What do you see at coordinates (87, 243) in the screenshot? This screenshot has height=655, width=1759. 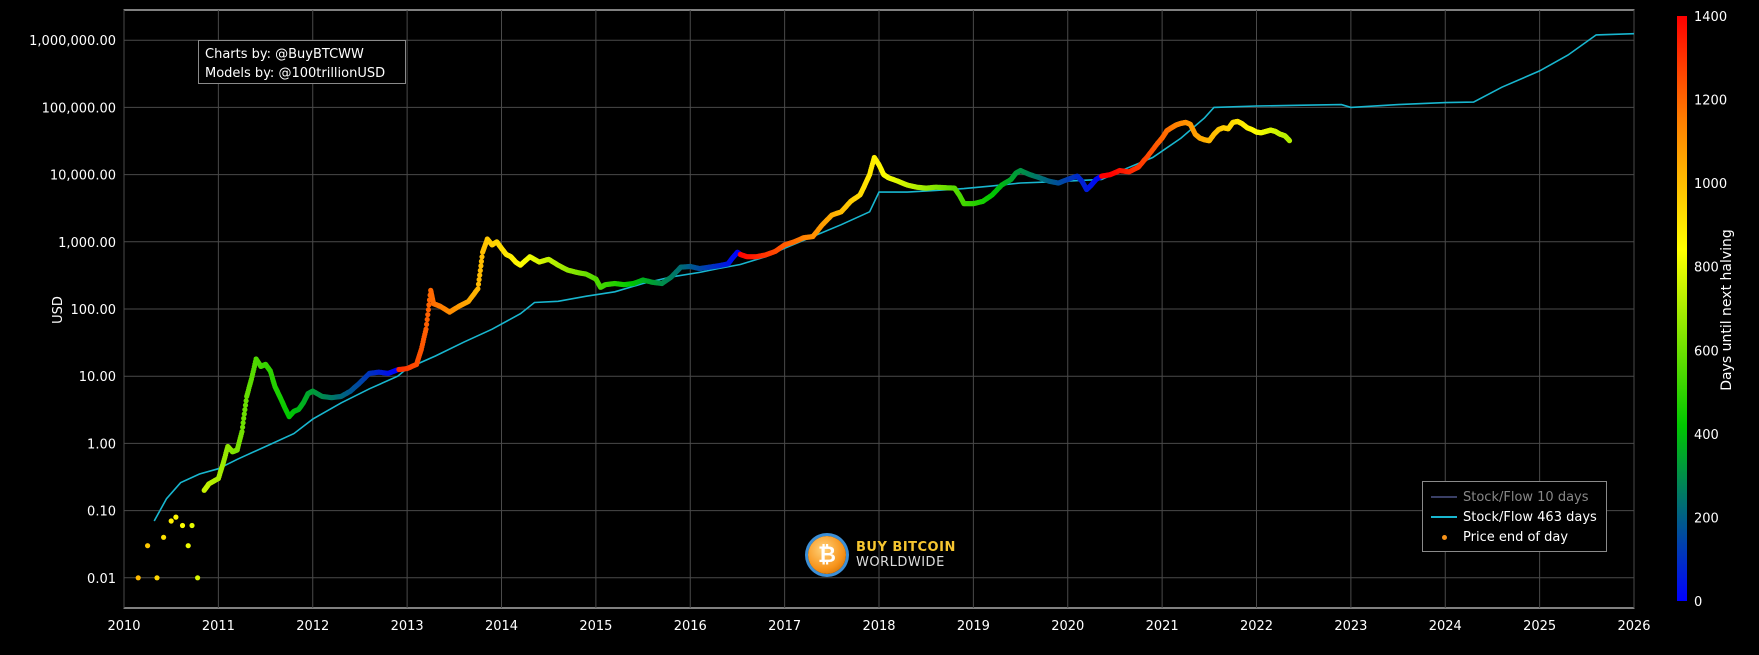 I see `y-tick-label: 1,000.00` at bounding box center [87, 243].